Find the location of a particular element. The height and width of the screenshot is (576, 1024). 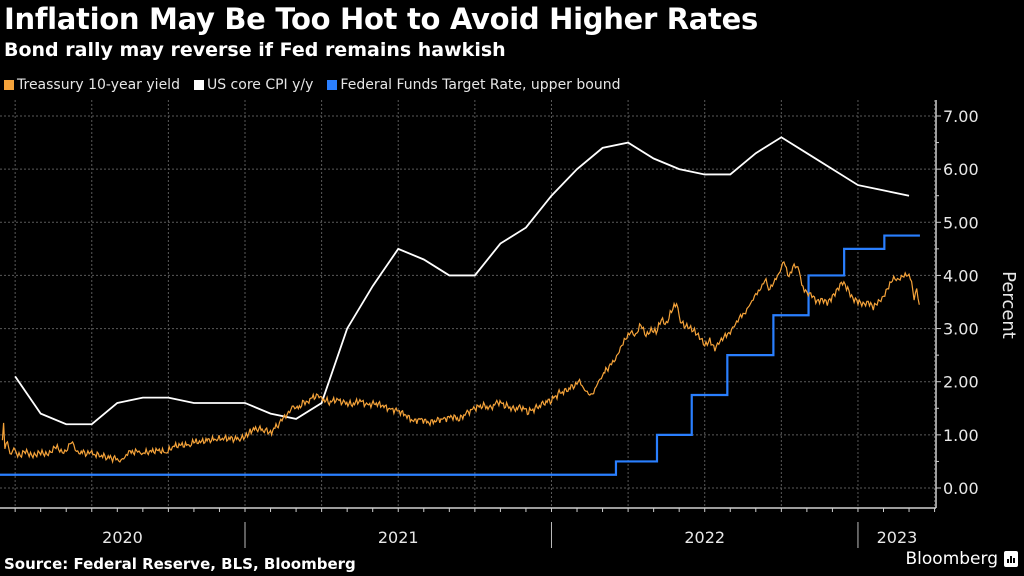

x-tick-label: 2022 is located at coordinates (704, 537).